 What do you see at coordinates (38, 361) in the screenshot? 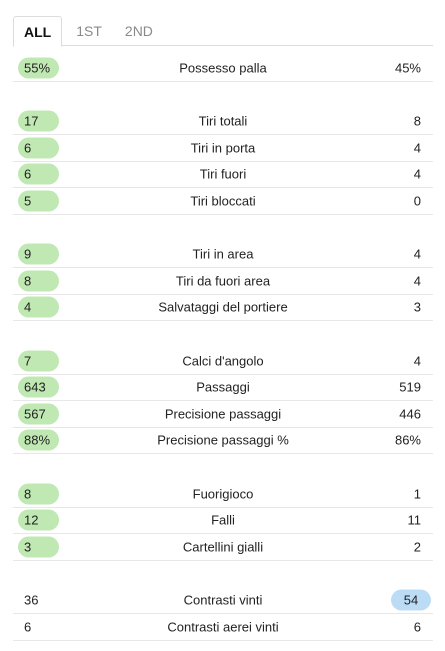
I see `home-value: 7` at bounding box center [38, 361].